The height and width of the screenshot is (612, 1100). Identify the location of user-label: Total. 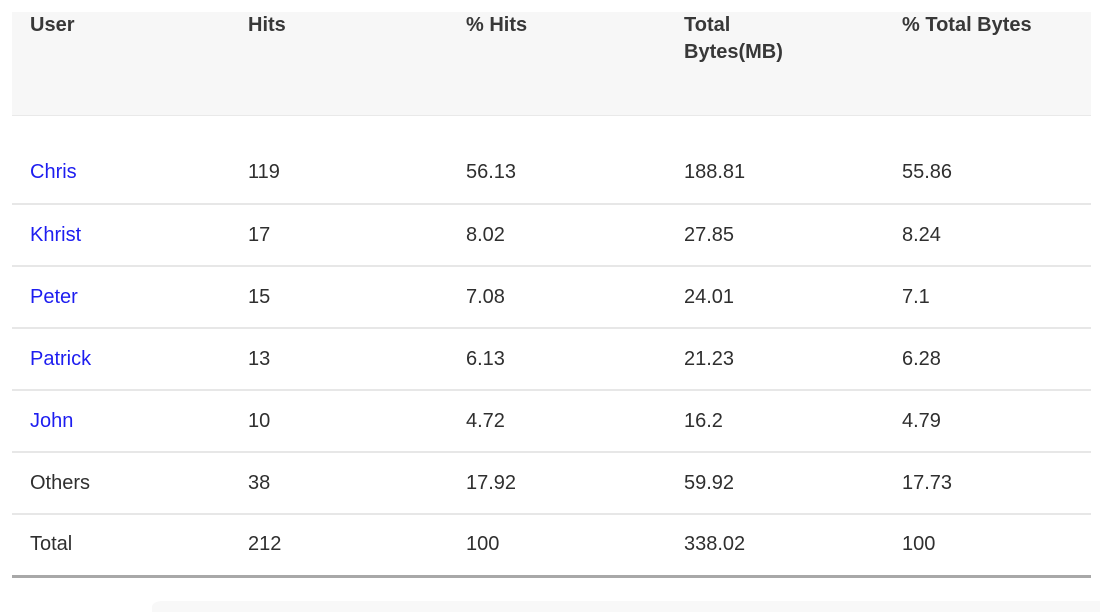
(51, 544).